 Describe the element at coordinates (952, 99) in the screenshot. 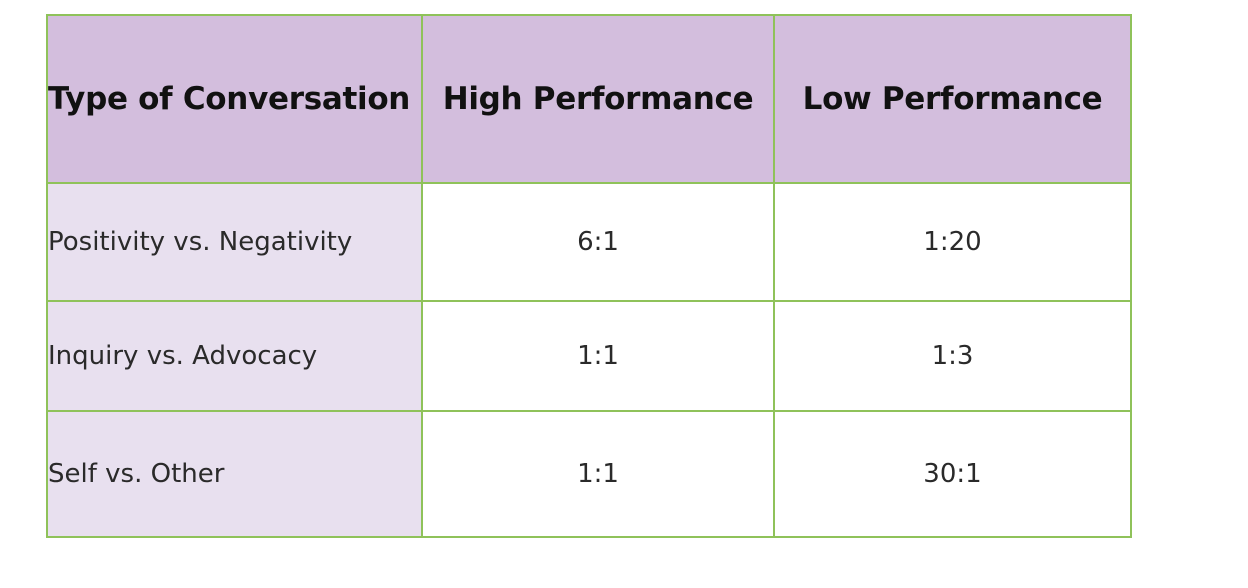

I see `header-low-performance: Low Performance` at that location.